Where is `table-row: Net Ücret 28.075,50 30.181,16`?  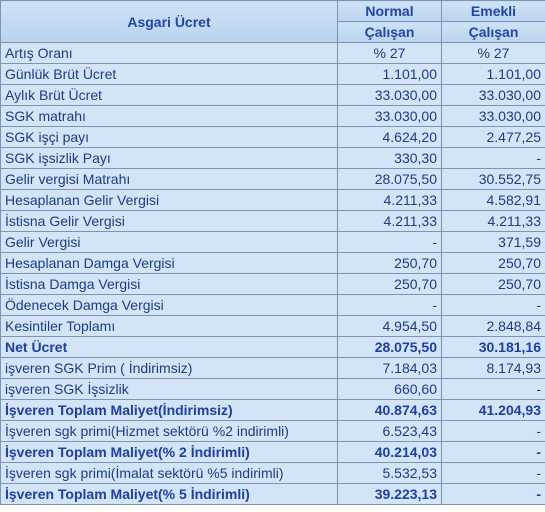 table-row: Net Ücret 28.075,50 30.181,16 is located at coordinates (272, 347).